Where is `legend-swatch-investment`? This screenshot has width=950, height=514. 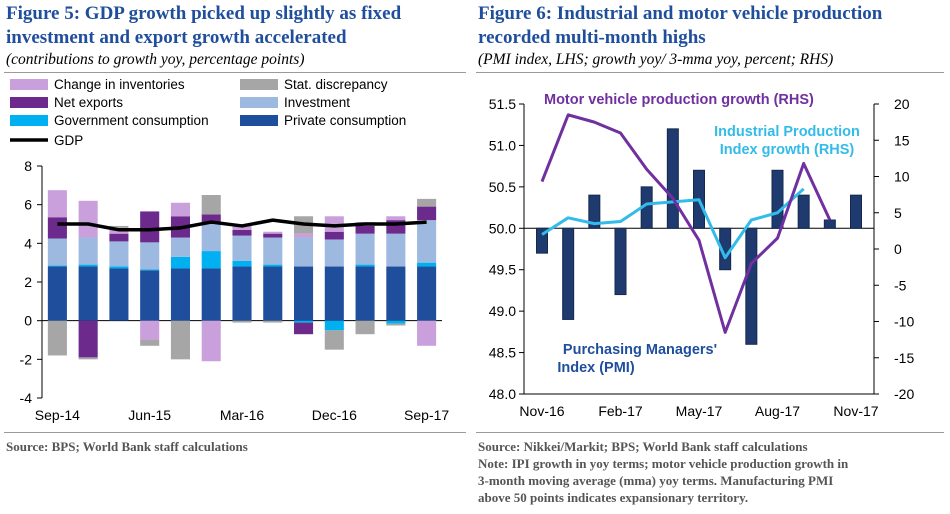 legend-swatch-investment is located at coordinates (259, 102).